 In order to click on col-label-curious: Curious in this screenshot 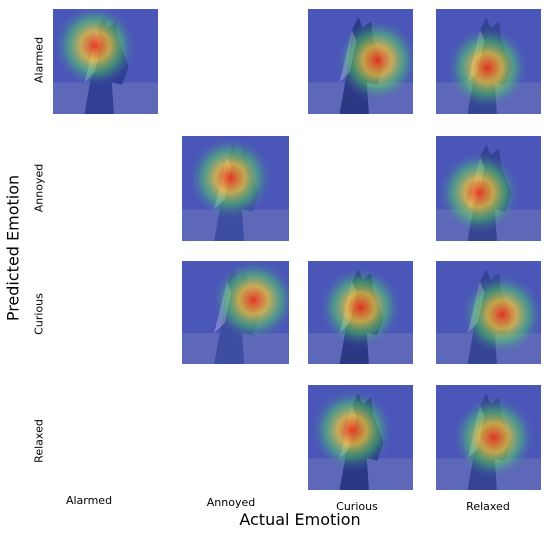, I will do `click(357, 506)`.